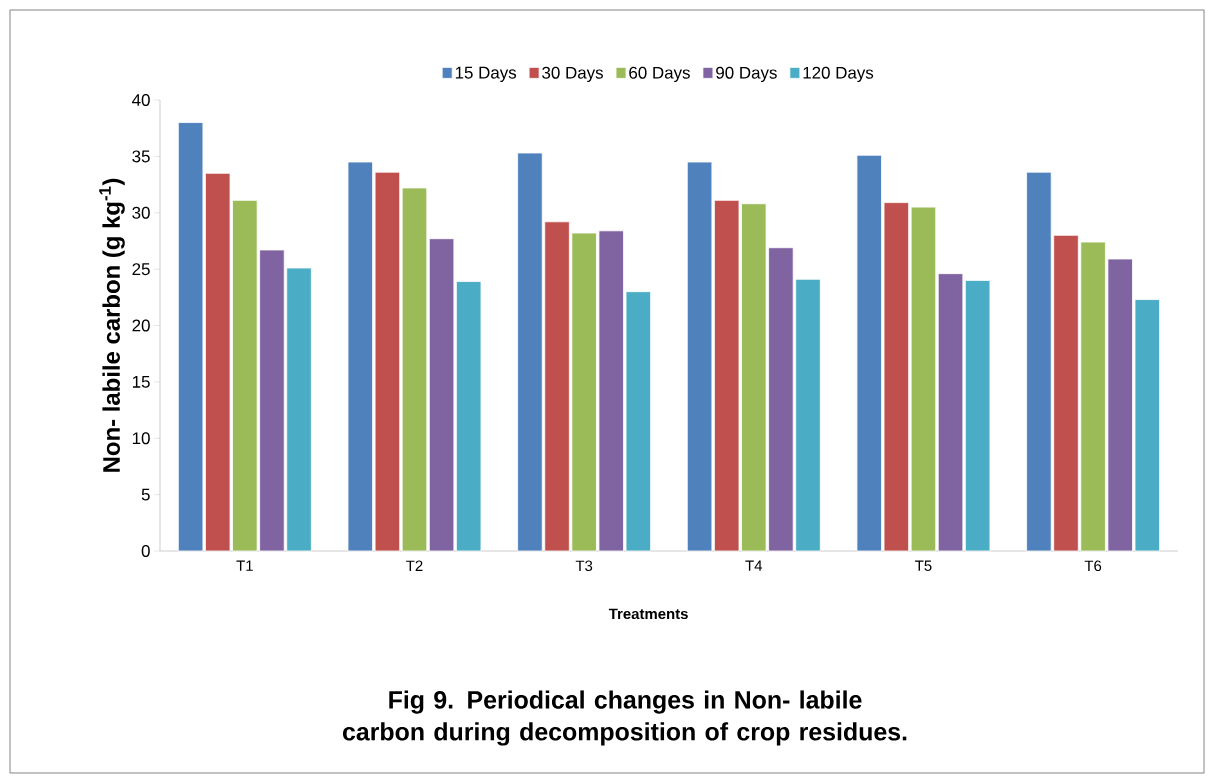  Describe the element at coordinates (141, 325) in the screenshot. I see `y-tick-label: 20` at that location.